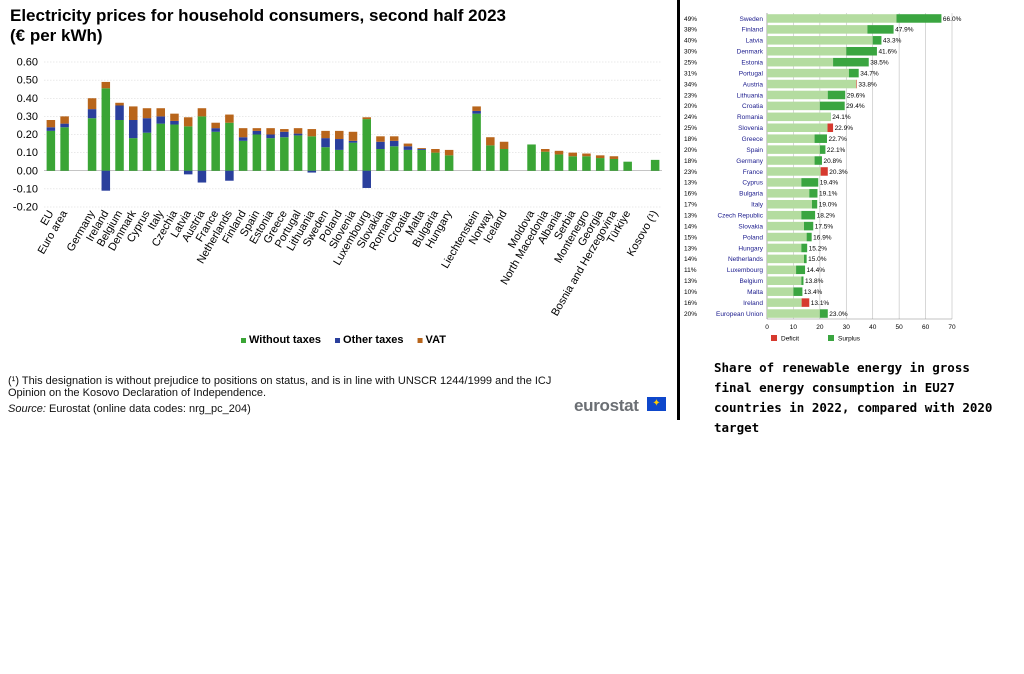  I want to click on category-label: Netherlands, so click(746, 259).